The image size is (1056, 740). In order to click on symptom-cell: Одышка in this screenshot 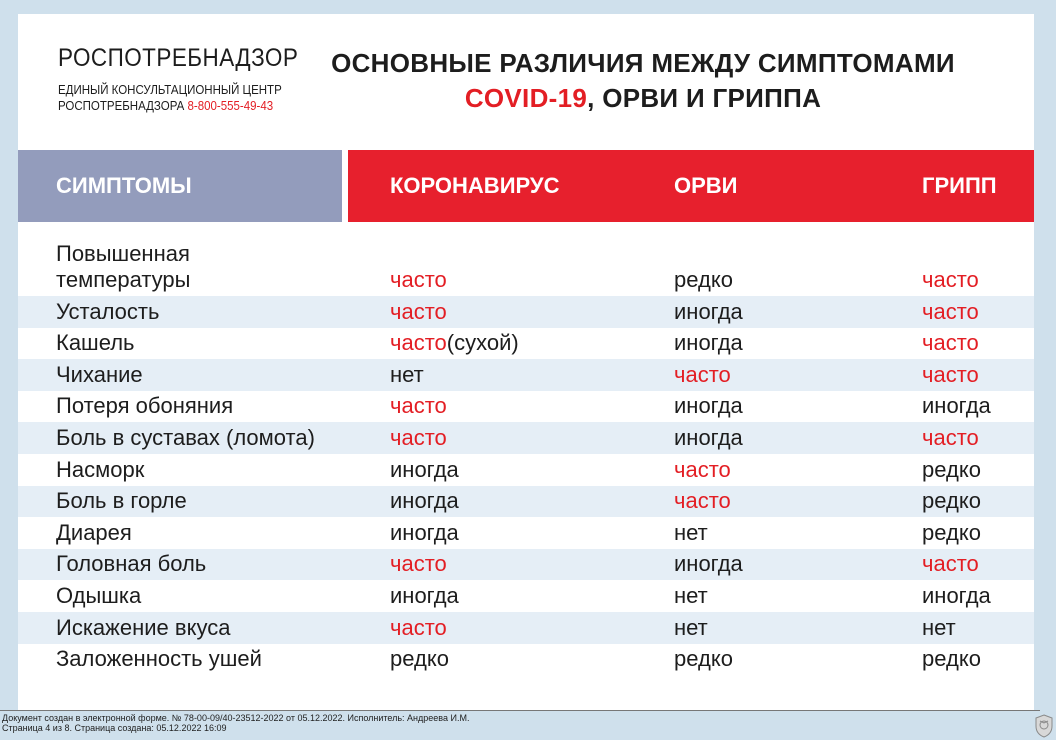, I will do `click(98, 596)`.